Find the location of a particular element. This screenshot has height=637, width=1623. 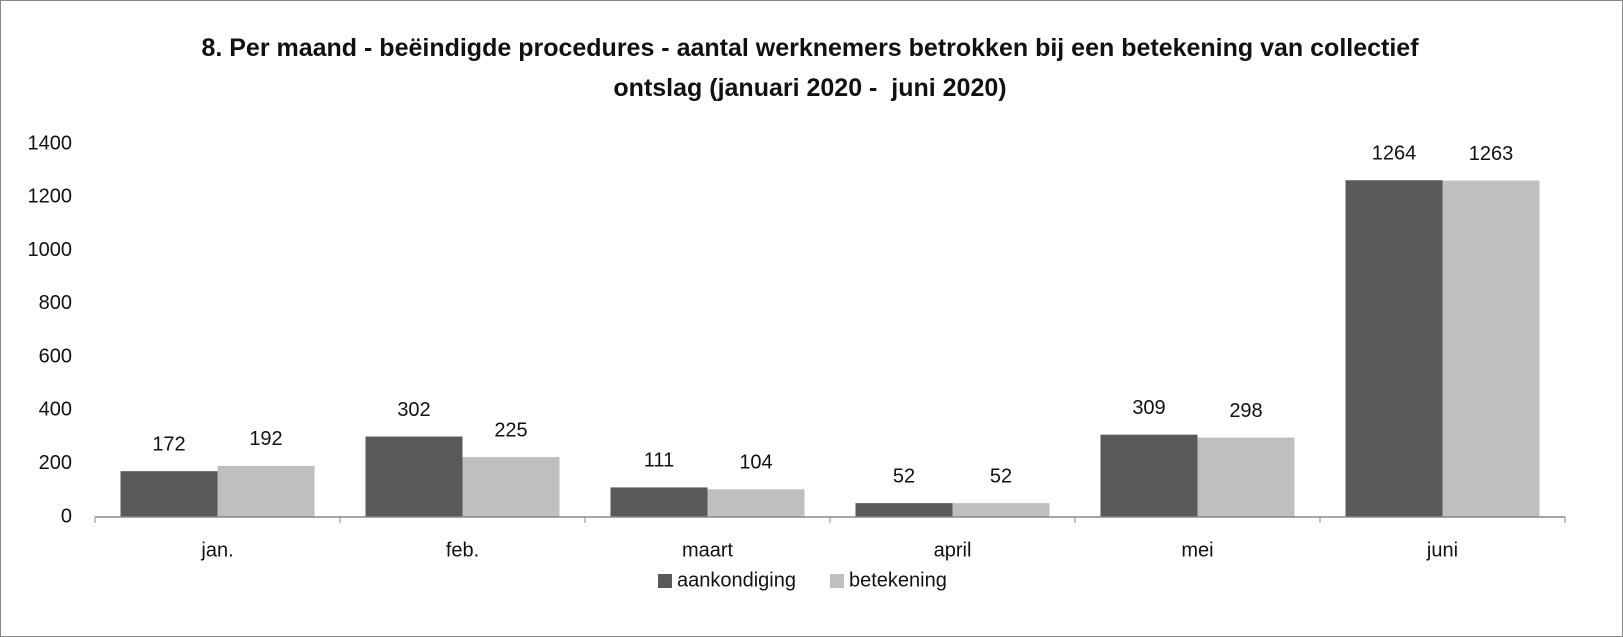

y-tick-label: 1400 is located at coordinates (50, 143).